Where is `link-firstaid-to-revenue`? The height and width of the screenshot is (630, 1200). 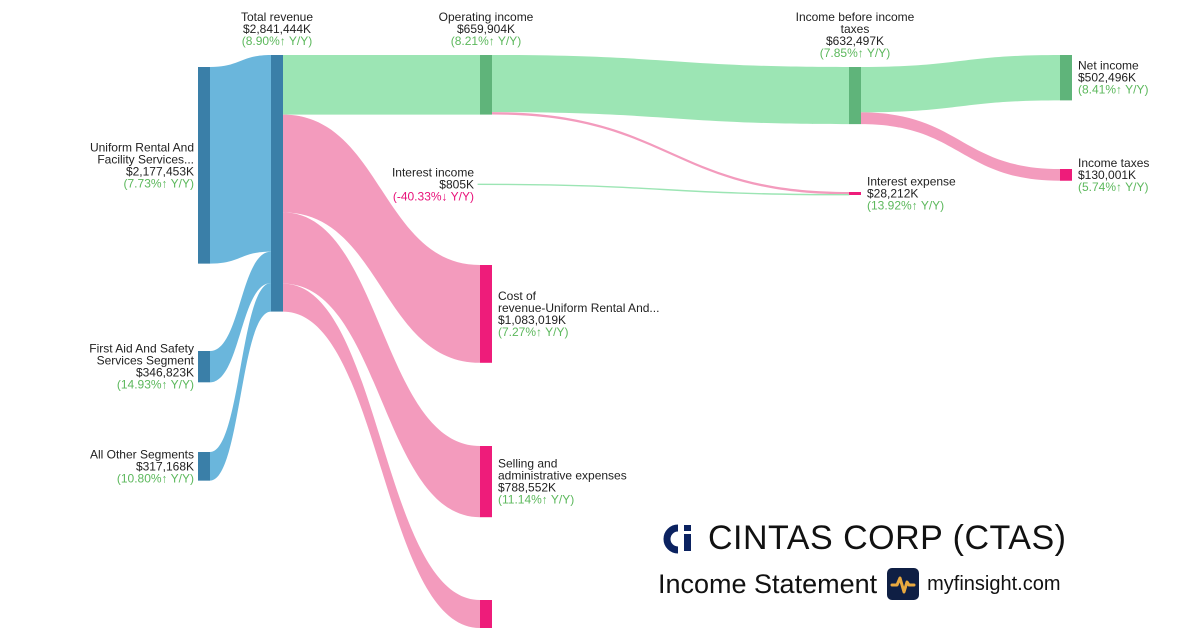 link-firstaid-to-revenue is located at coordinates (240, 317).